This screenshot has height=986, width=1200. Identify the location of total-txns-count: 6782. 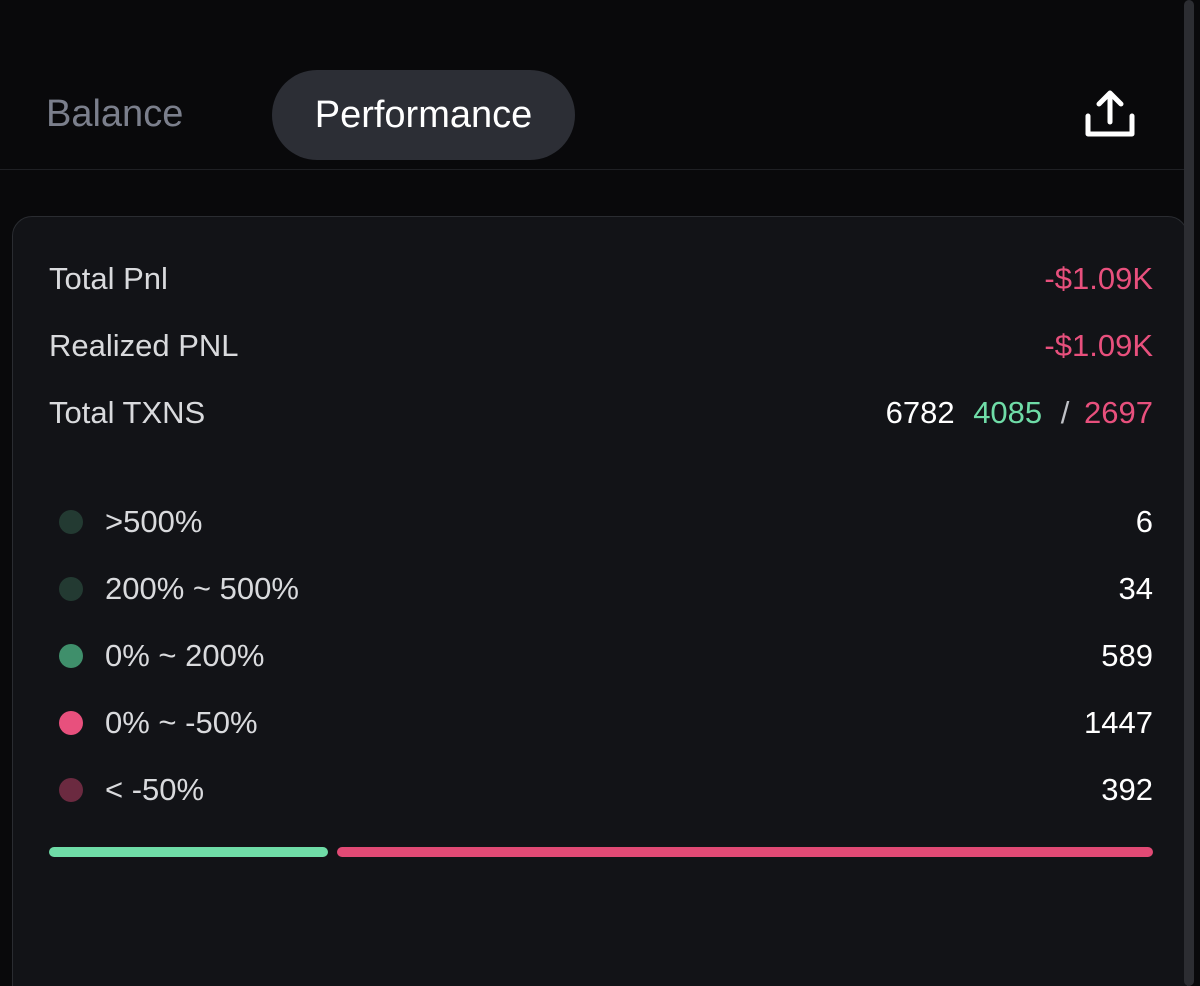
(920, 412).